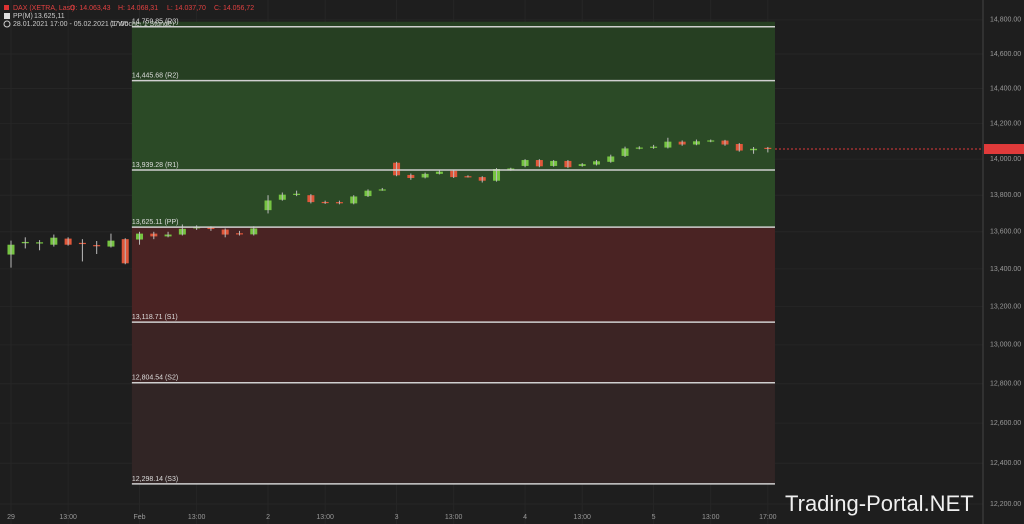 The image size is (1024, 524). Describe the element at coordinates (70, 24) in the screenshot. I see `date-range: 28.01.2021 17:00 - 05.02.2021 17:00` at that location.